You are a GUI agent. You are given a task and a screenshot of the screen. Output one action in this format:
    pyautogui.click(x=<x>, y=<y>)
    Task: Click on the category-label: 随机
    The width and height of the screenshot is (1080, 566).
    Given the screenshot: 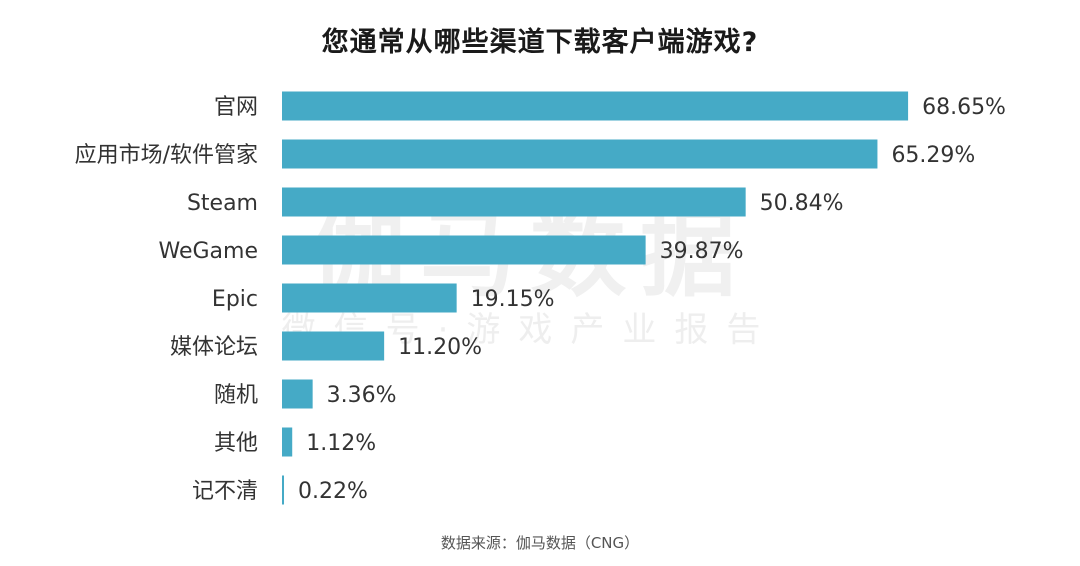 What is the action you would take?
    pyautogui.click(x=236, y=395)
    